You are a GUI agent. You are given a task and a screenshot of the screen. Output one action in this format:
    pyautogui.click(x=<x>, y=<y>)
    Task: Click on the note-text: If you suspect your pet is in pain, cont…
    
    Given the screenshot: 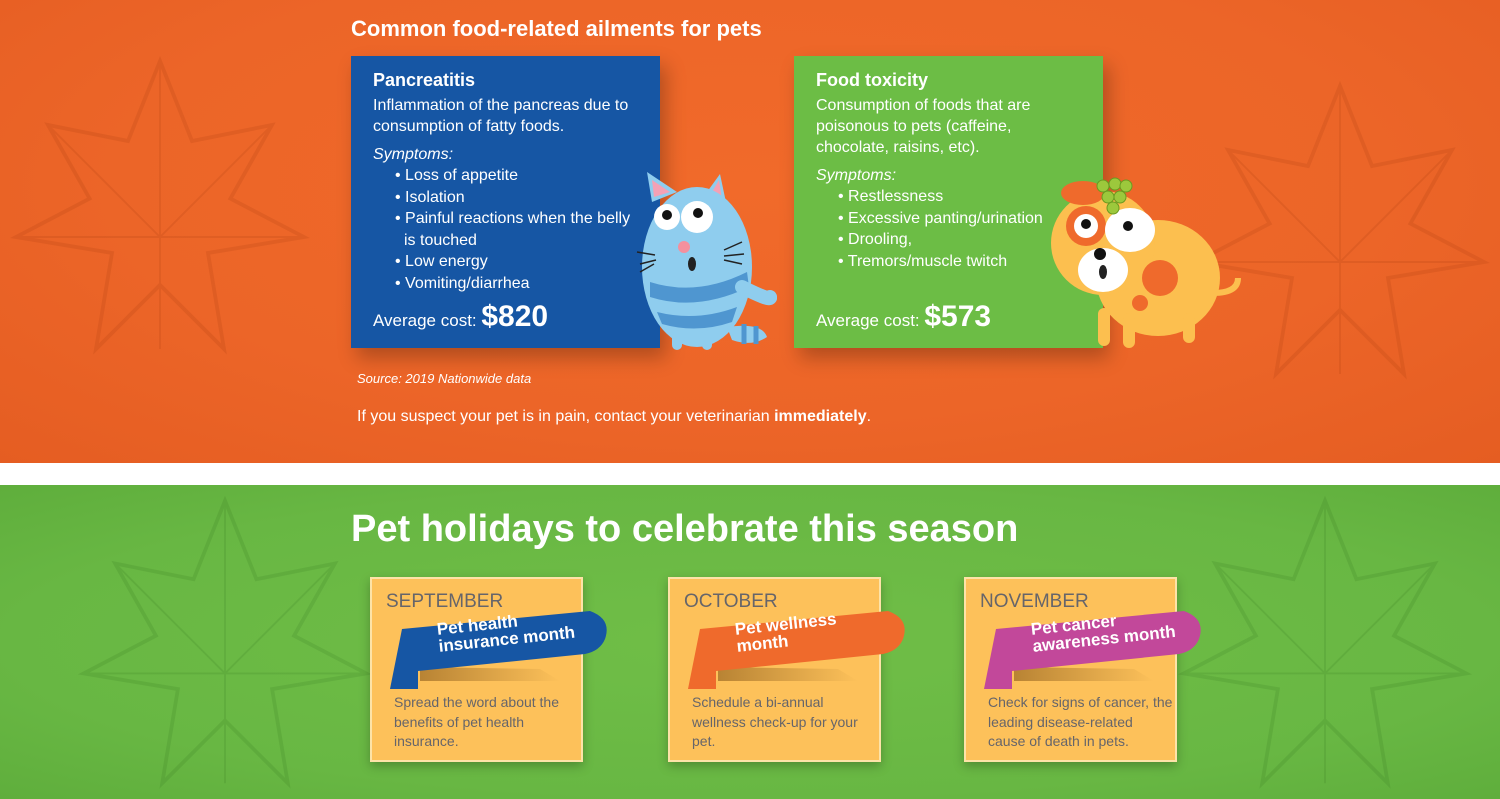 What is the action you would take?
    pyautogui.click(x=566, y=416)
    